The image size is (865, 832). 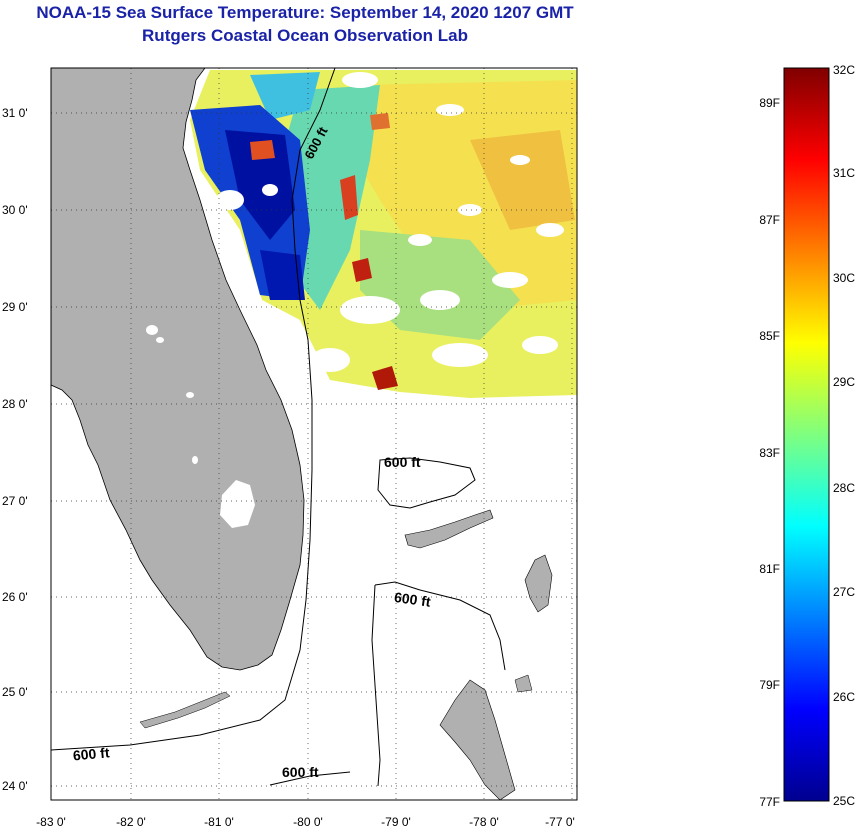 What do you see at coordinates (769, 685) in the screenshot?
I see `f-label: 79F` at bounding box center [769, 685].